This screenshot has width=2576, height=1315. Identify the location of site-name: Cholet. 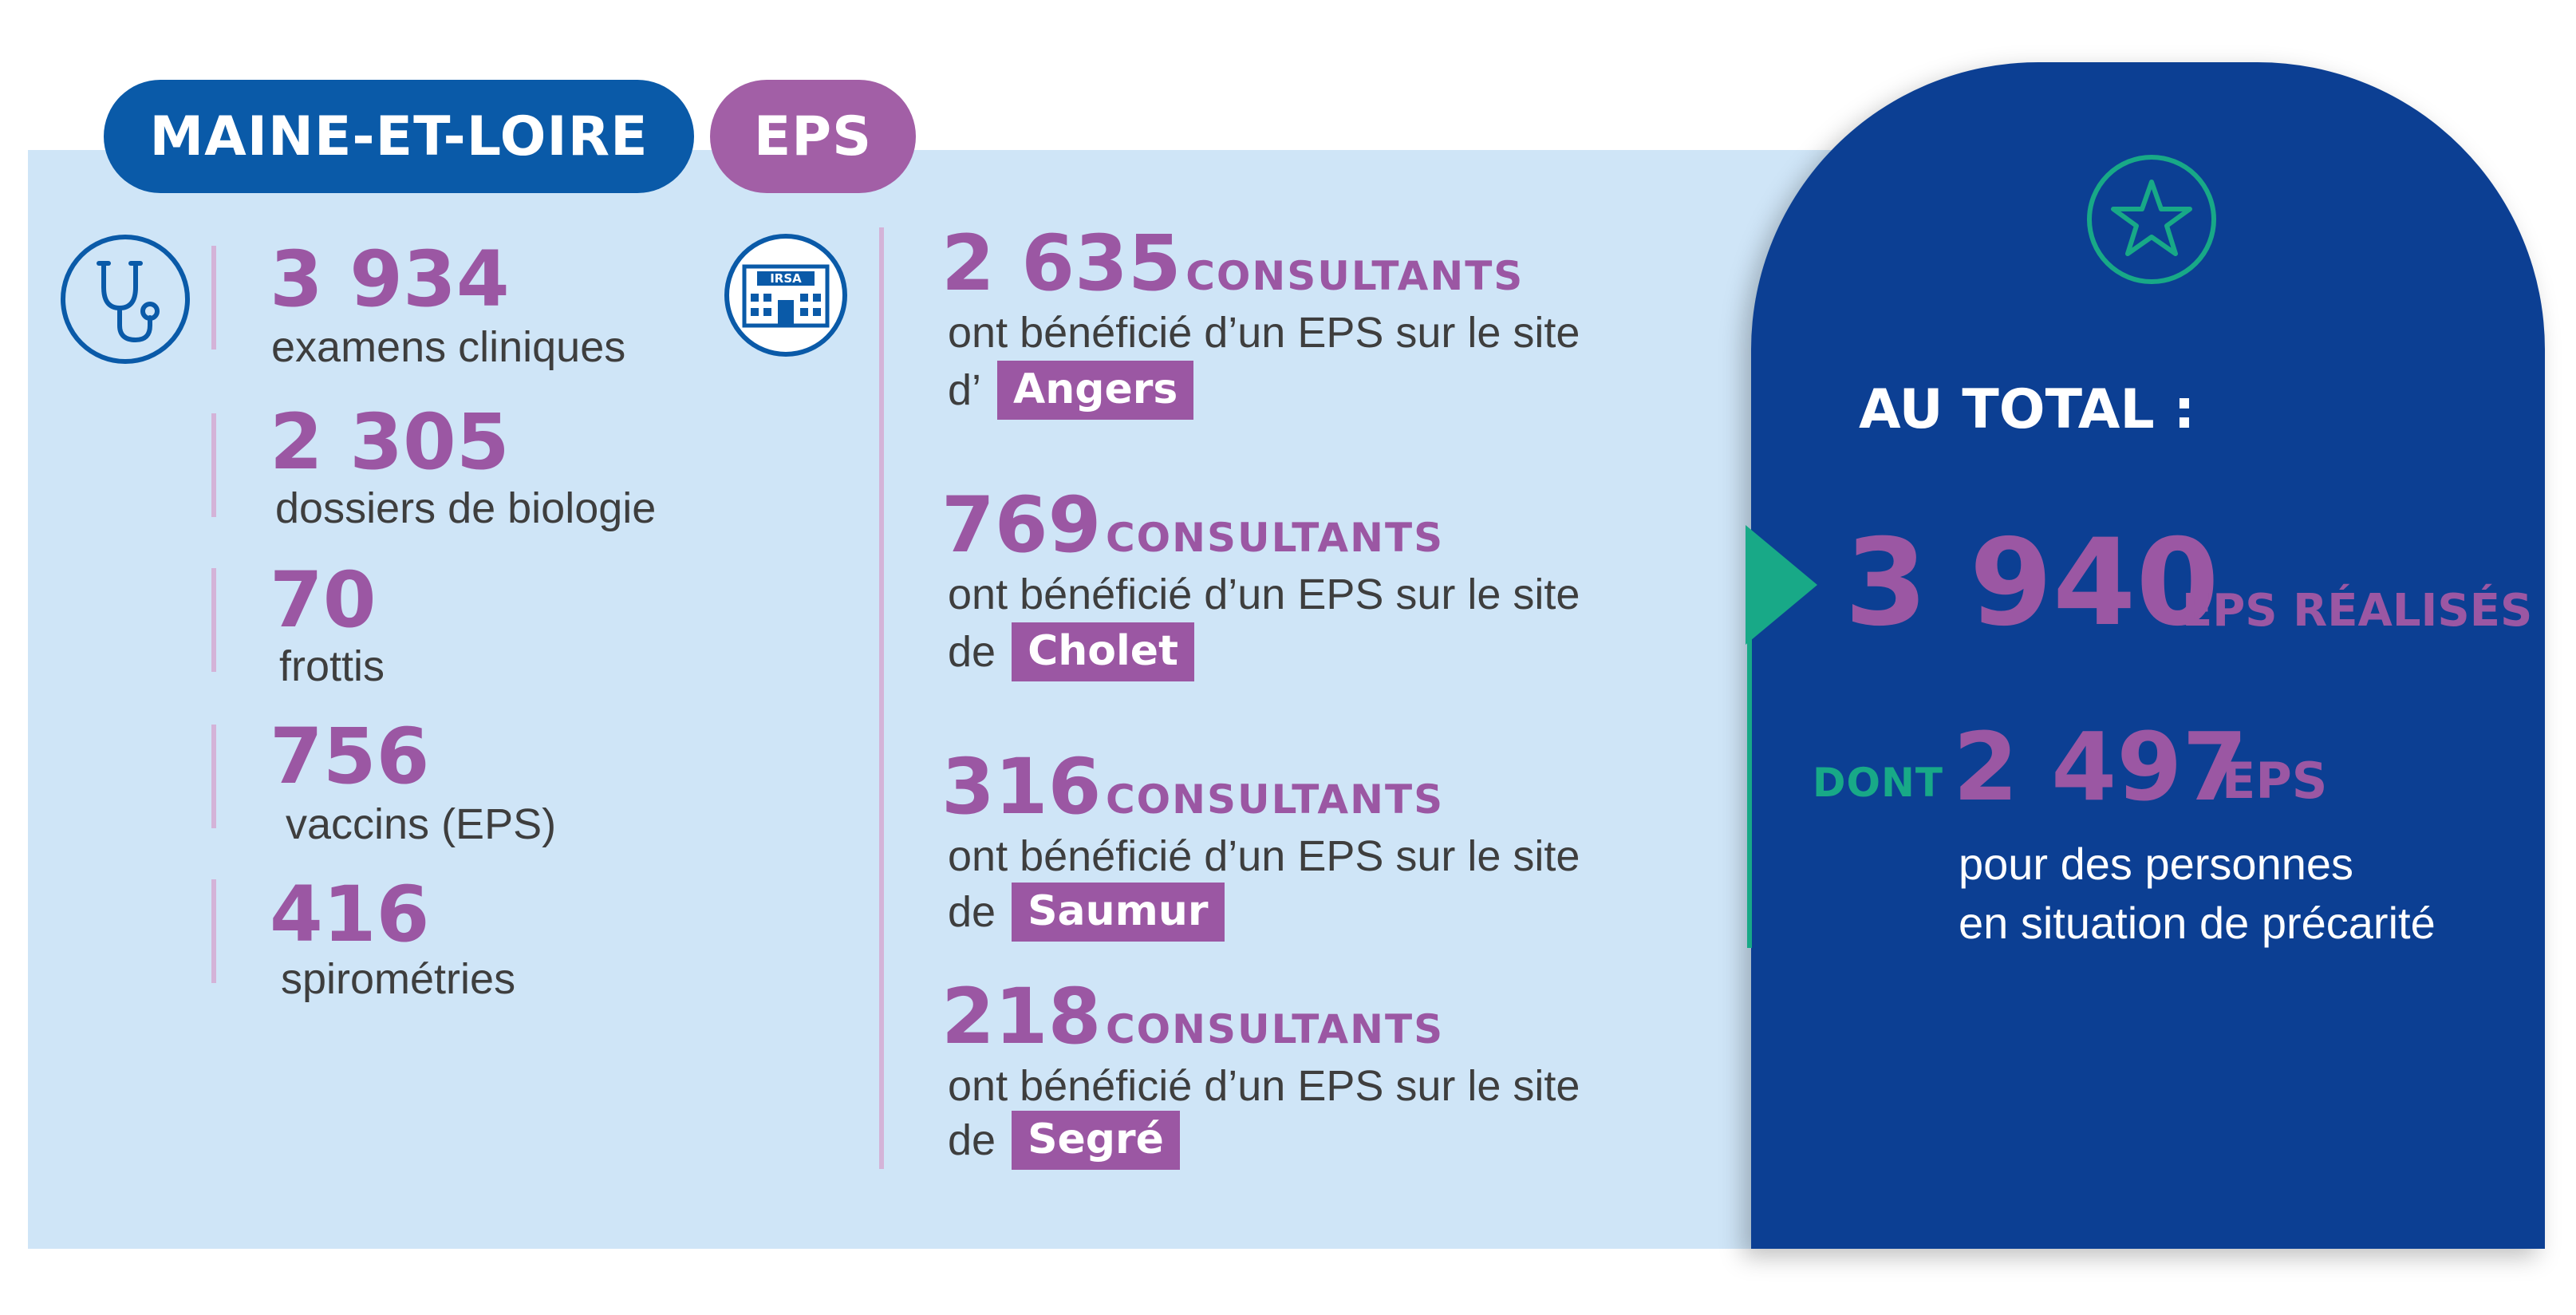
(1103, 651).